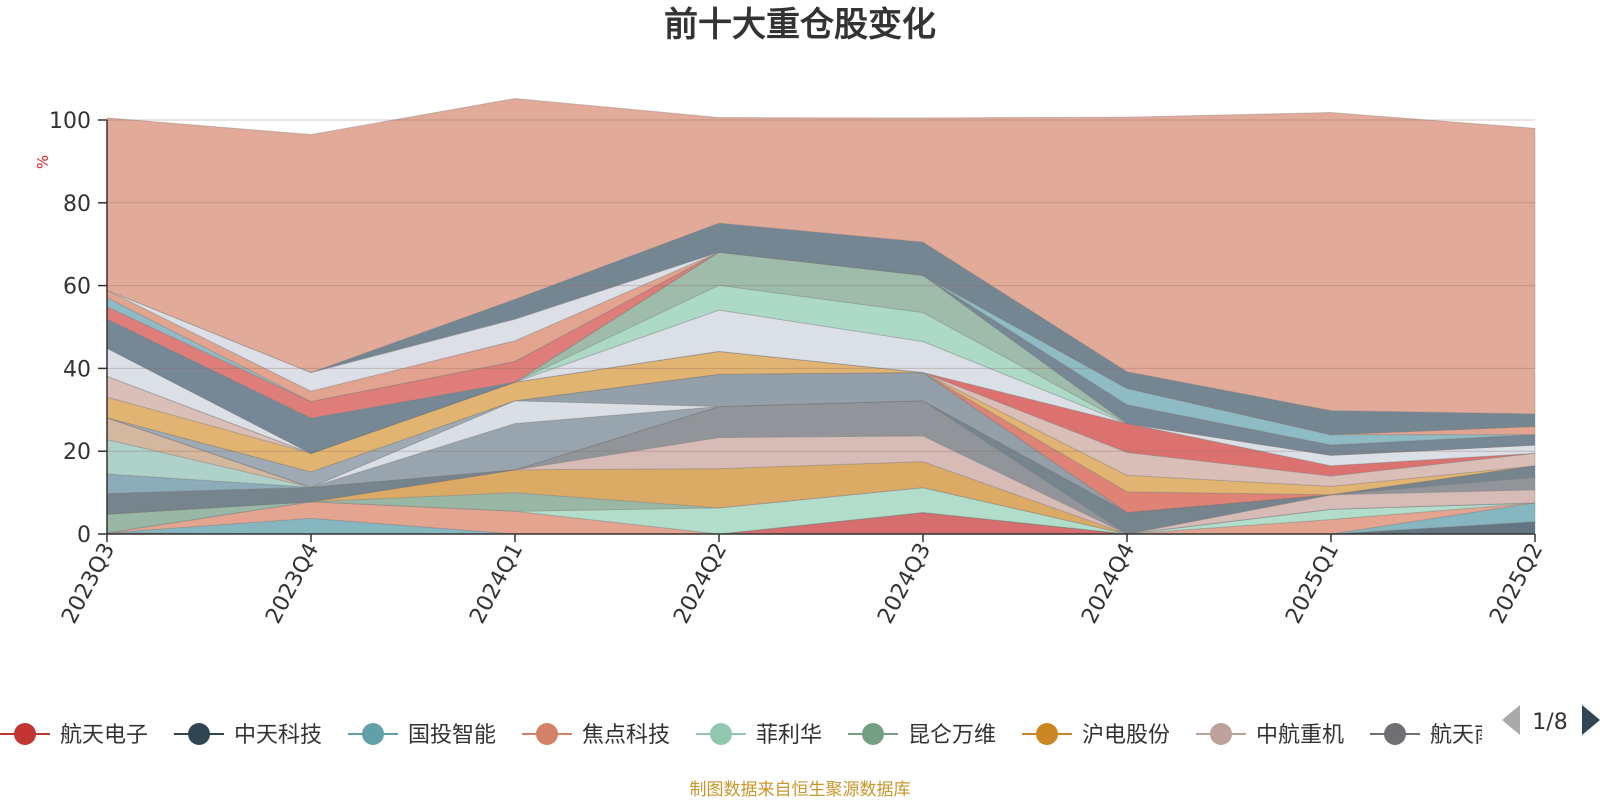 The image size is (1600, 800). Describe the element at coordinates (700, 583) in the screenshot. I see `x-tick-label: 2024Q2` at that location.